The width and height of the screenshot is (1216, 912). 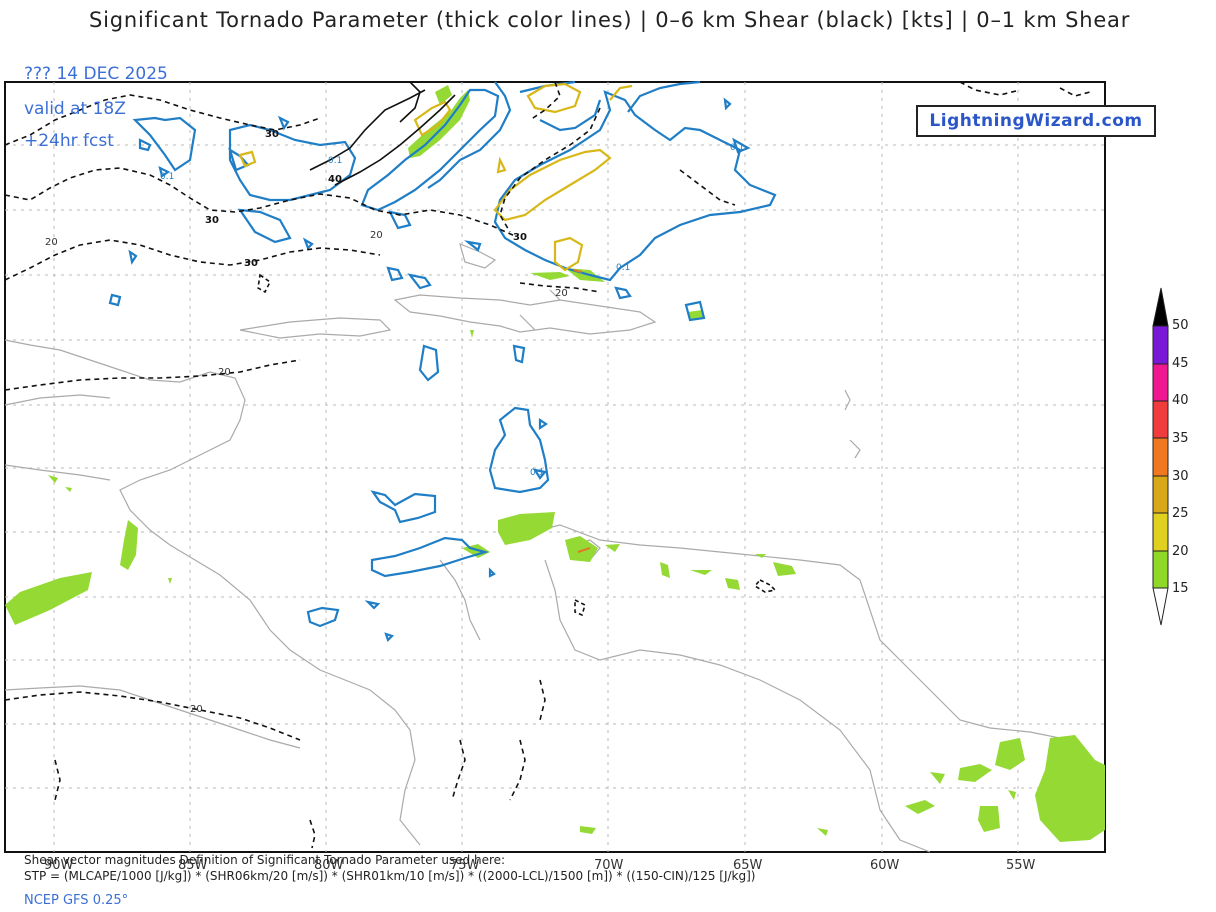 I want to click on shear-label-20-a: 20, so click(x=51, y=242).